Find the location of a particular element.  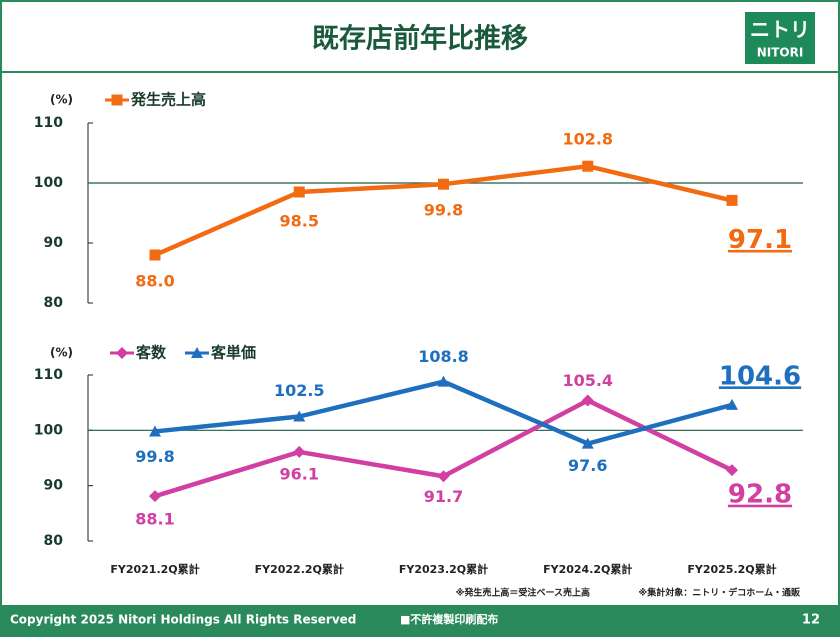

series-line is located at coordinates (443, 412).